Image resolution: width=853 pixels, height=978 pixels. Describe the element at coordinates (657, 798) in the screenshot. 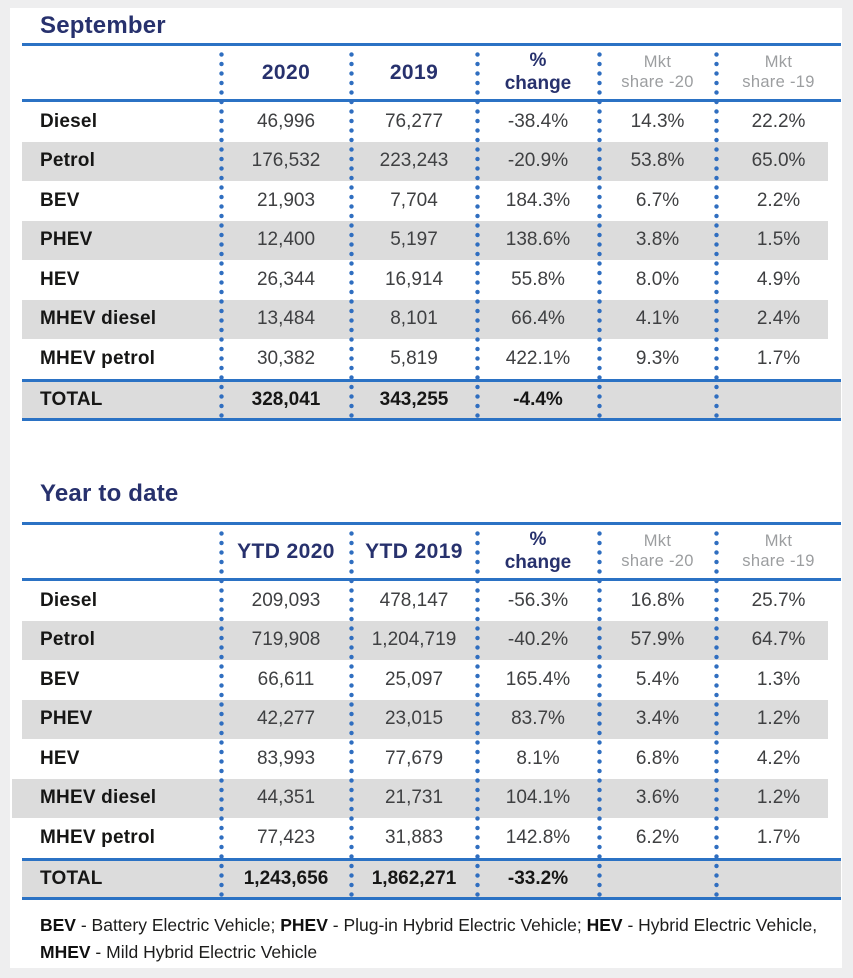

I see `cell-mkt-share-20: 3.6%` at that location.